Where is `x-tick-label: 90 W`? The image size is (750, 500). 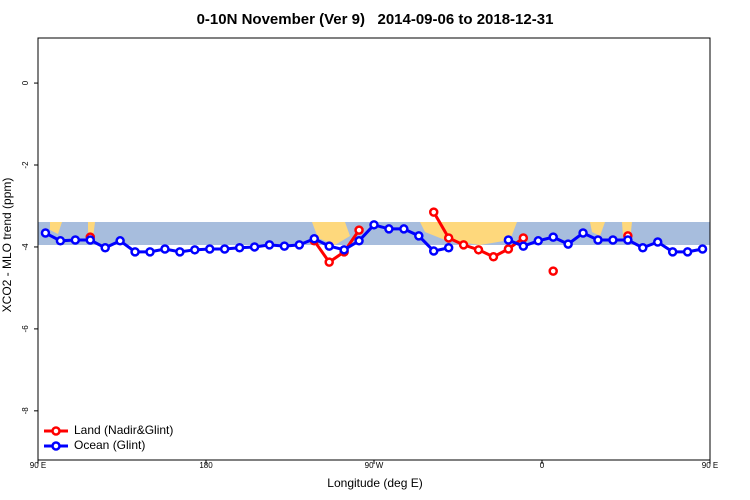 x-tick-label: 90 W is located at coordinates (374, 465).